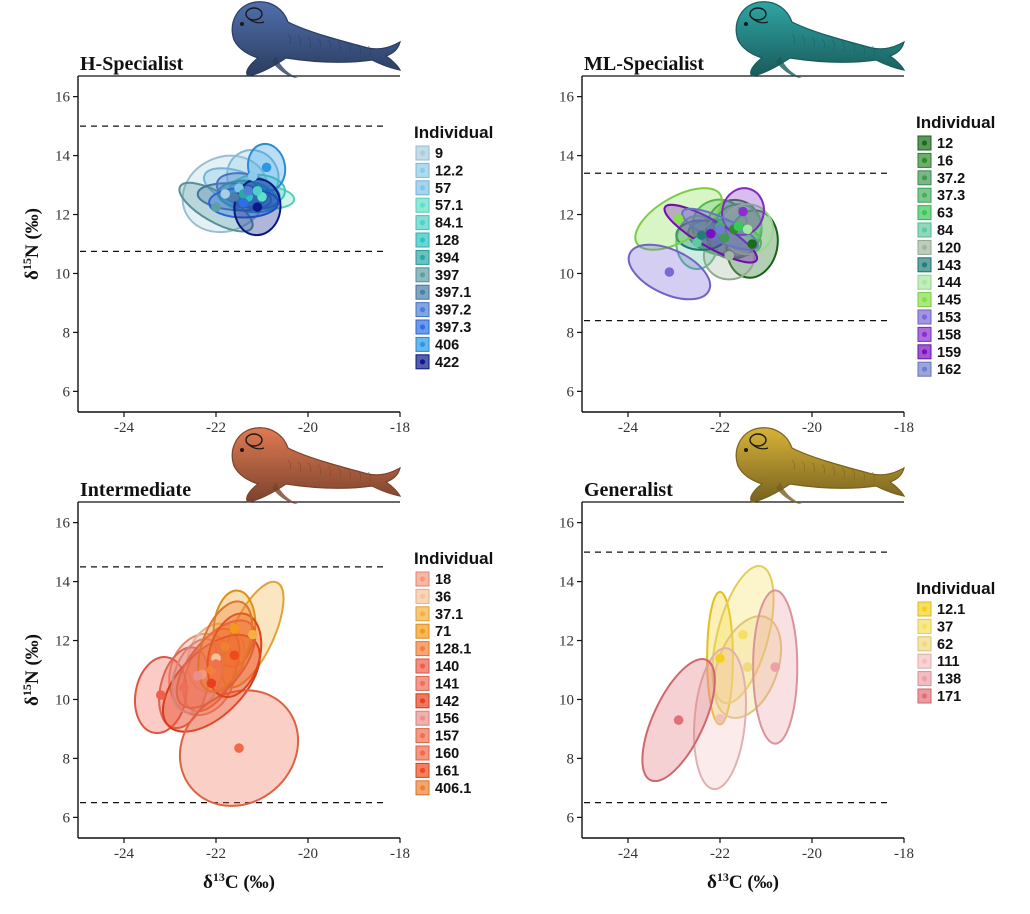 This screenshot has width=1030, height=914. Describe the element at coordinates (951, 610) in the screenshot. I see `legend-label-12.1: 12.1` at that location.